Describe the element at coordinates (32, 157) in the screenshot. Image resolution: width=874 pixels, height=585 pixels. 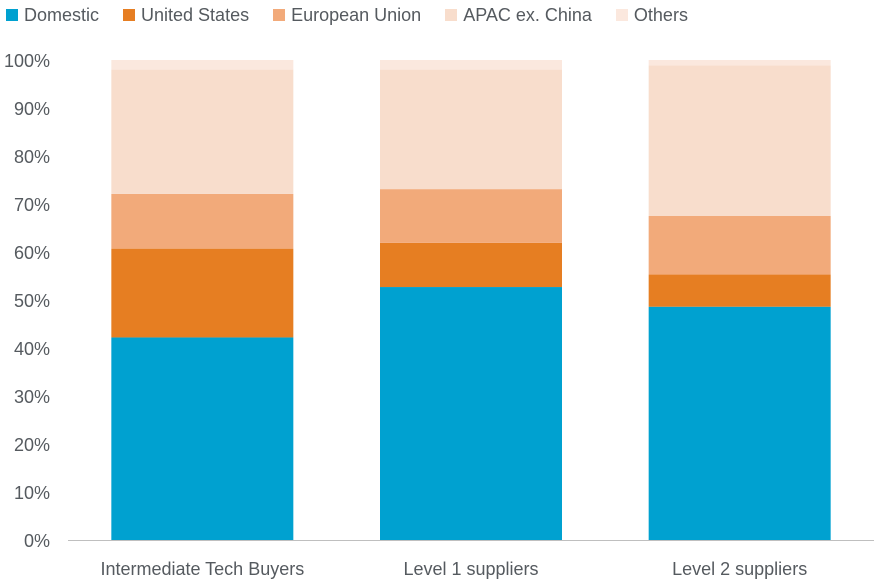
I see `y-tick-label: 80%` at that location.